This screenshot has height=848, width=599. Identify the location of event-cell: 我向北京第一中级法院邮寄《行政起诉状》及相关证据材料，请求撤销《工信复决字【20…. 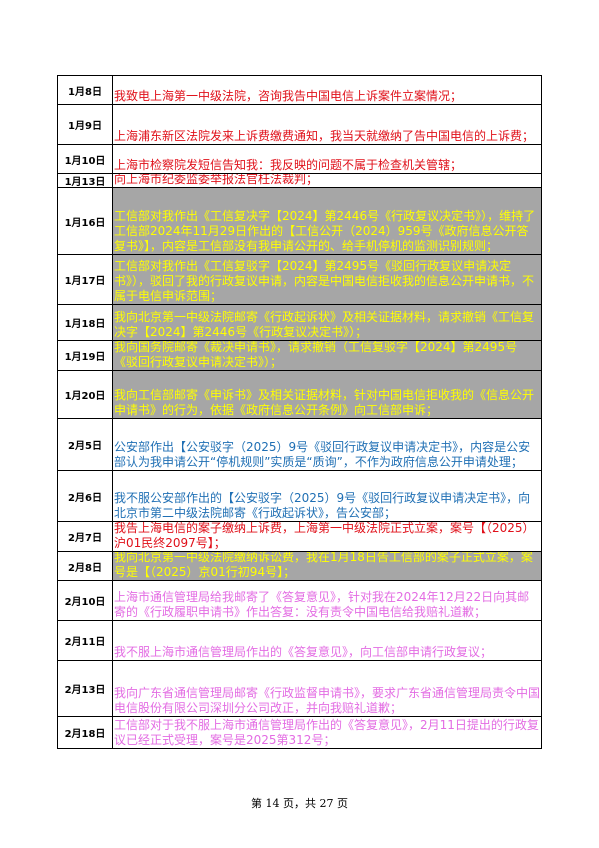
(327, 322).